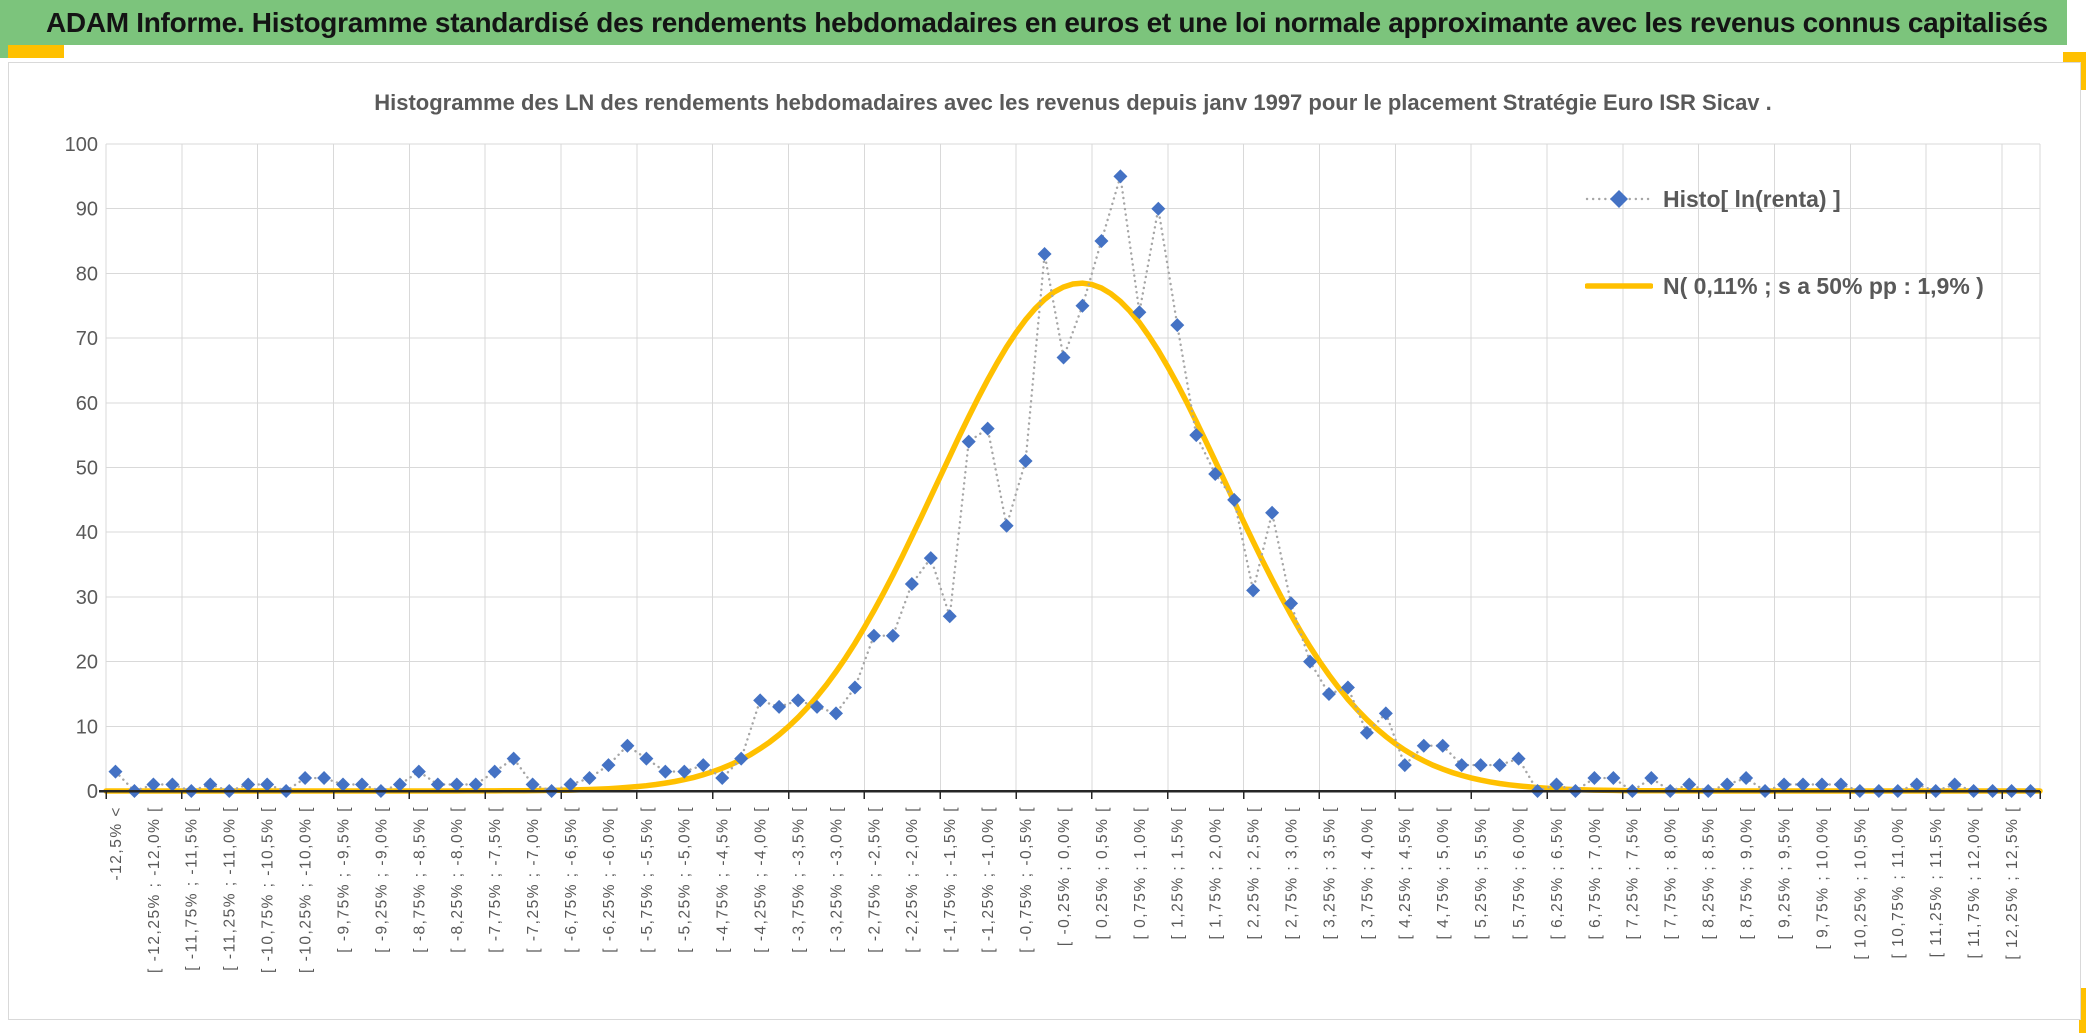 This screenshot has width=2086, height=1033. I want to click on svg-text: [ 2,75% ; 3,0% [, so click(1291, 872).